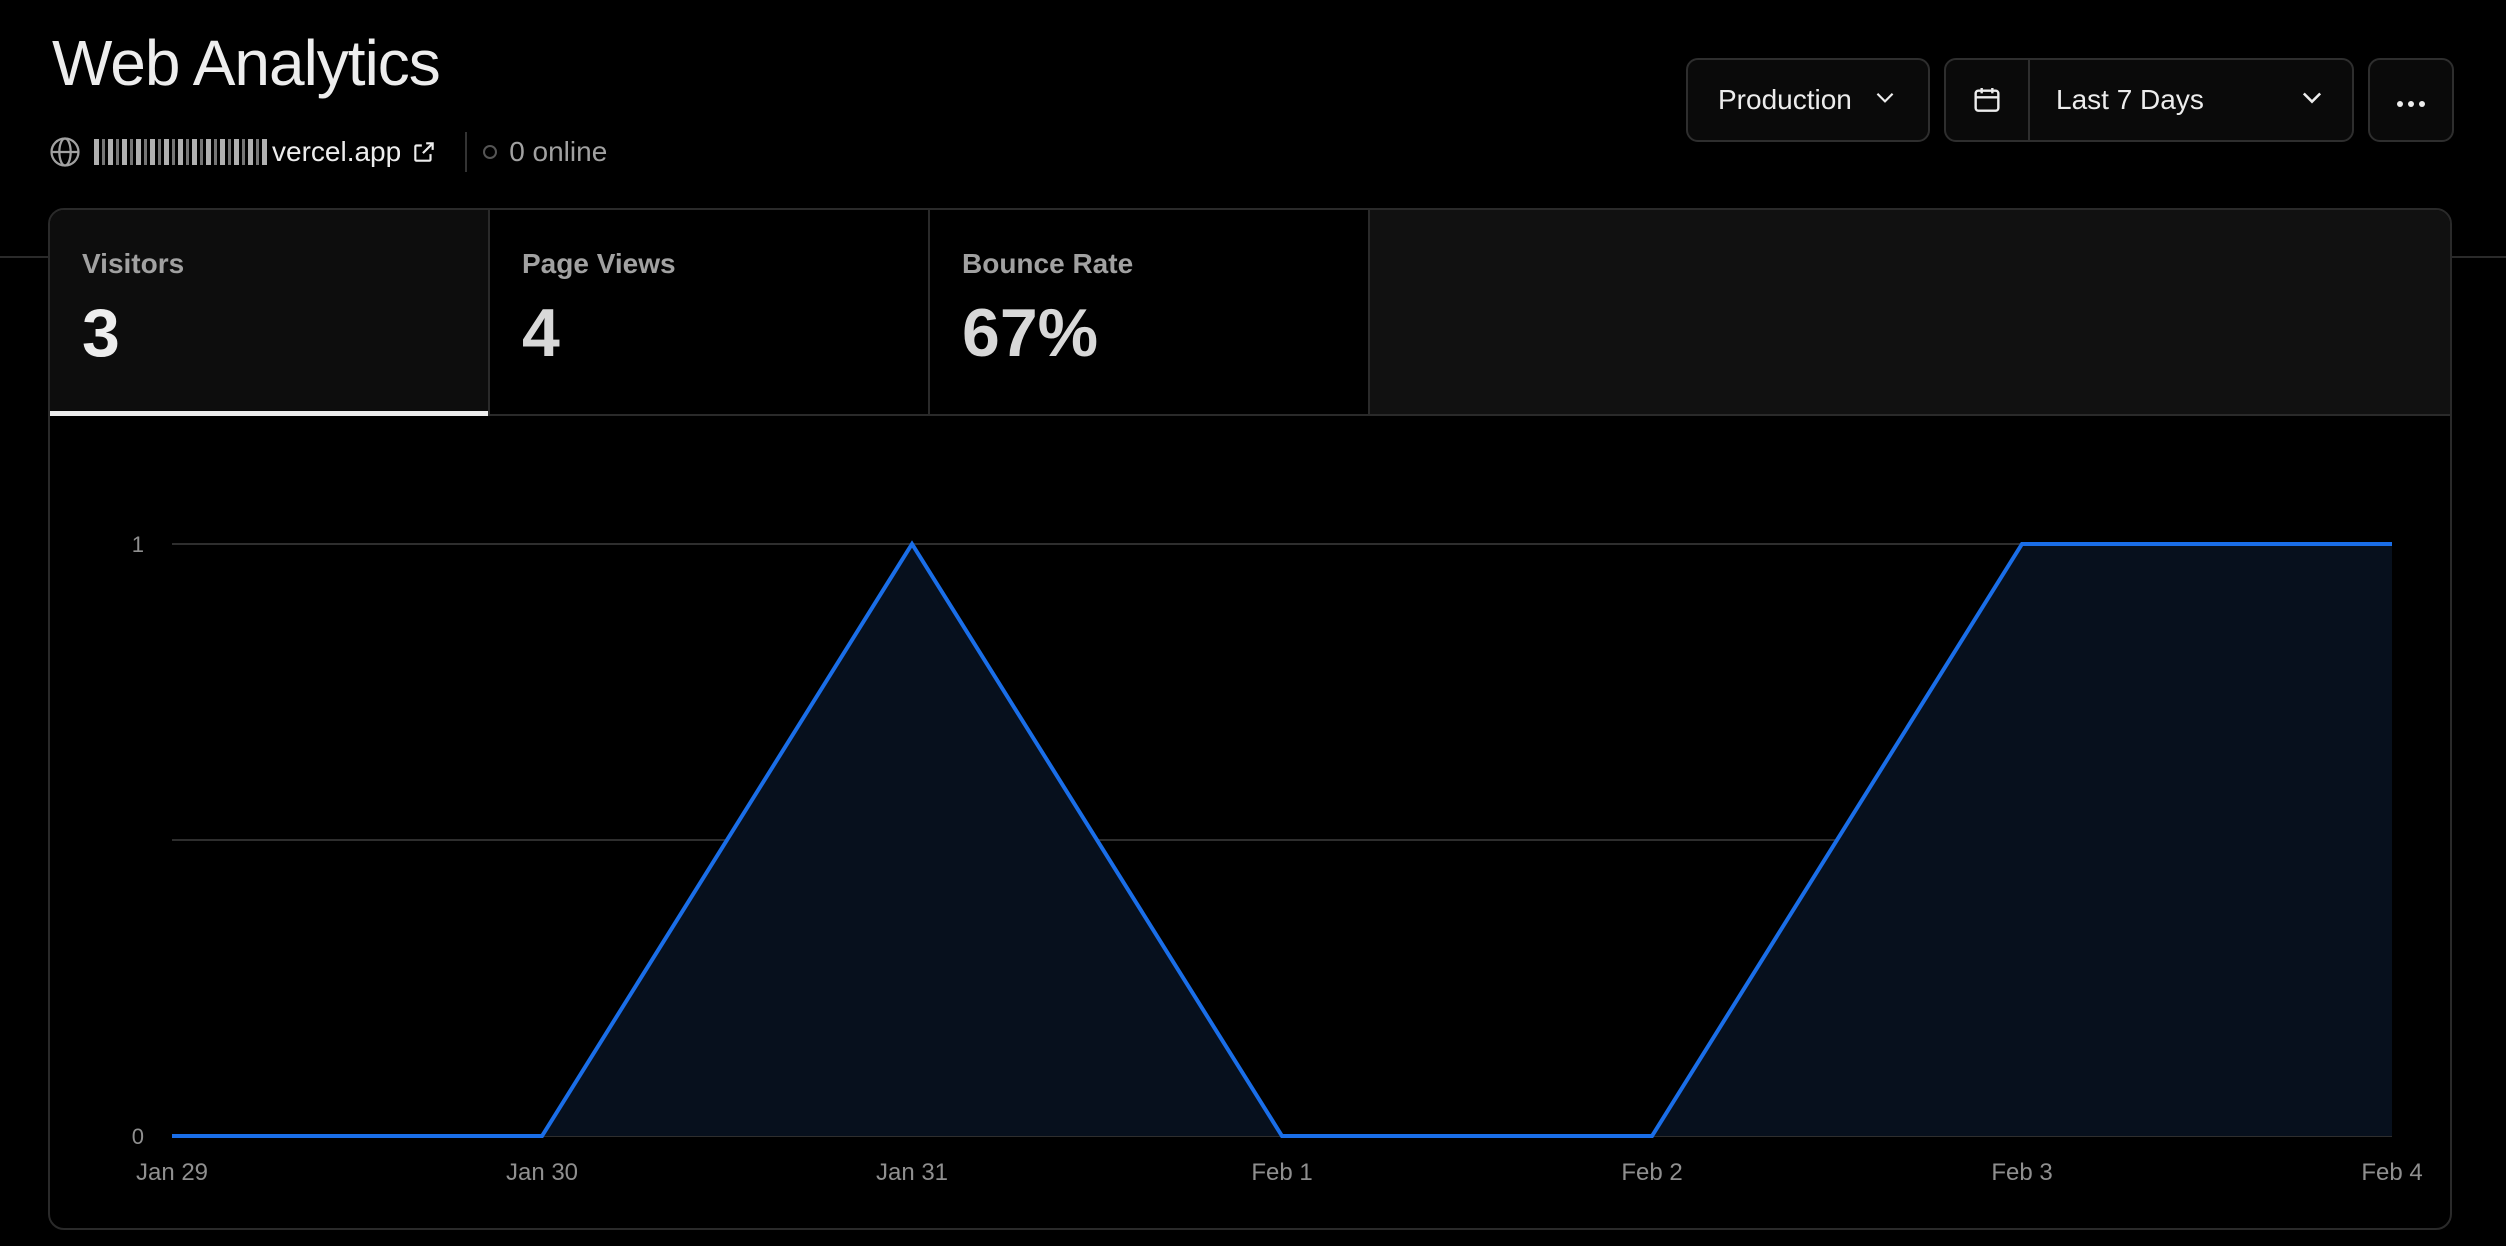  I want to click on divider, so click(466, 152).